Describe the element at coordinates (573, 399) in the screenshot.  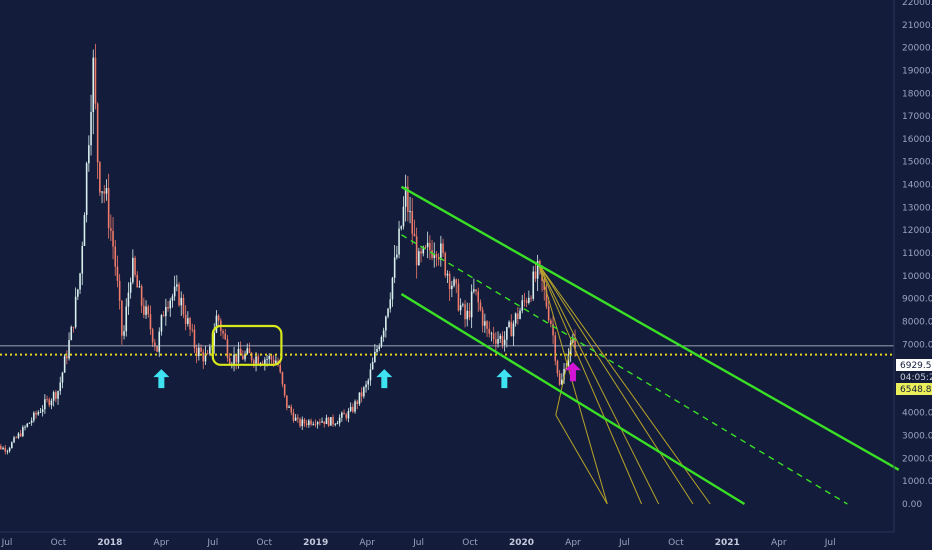
I see `channel-lower-line` at that location.